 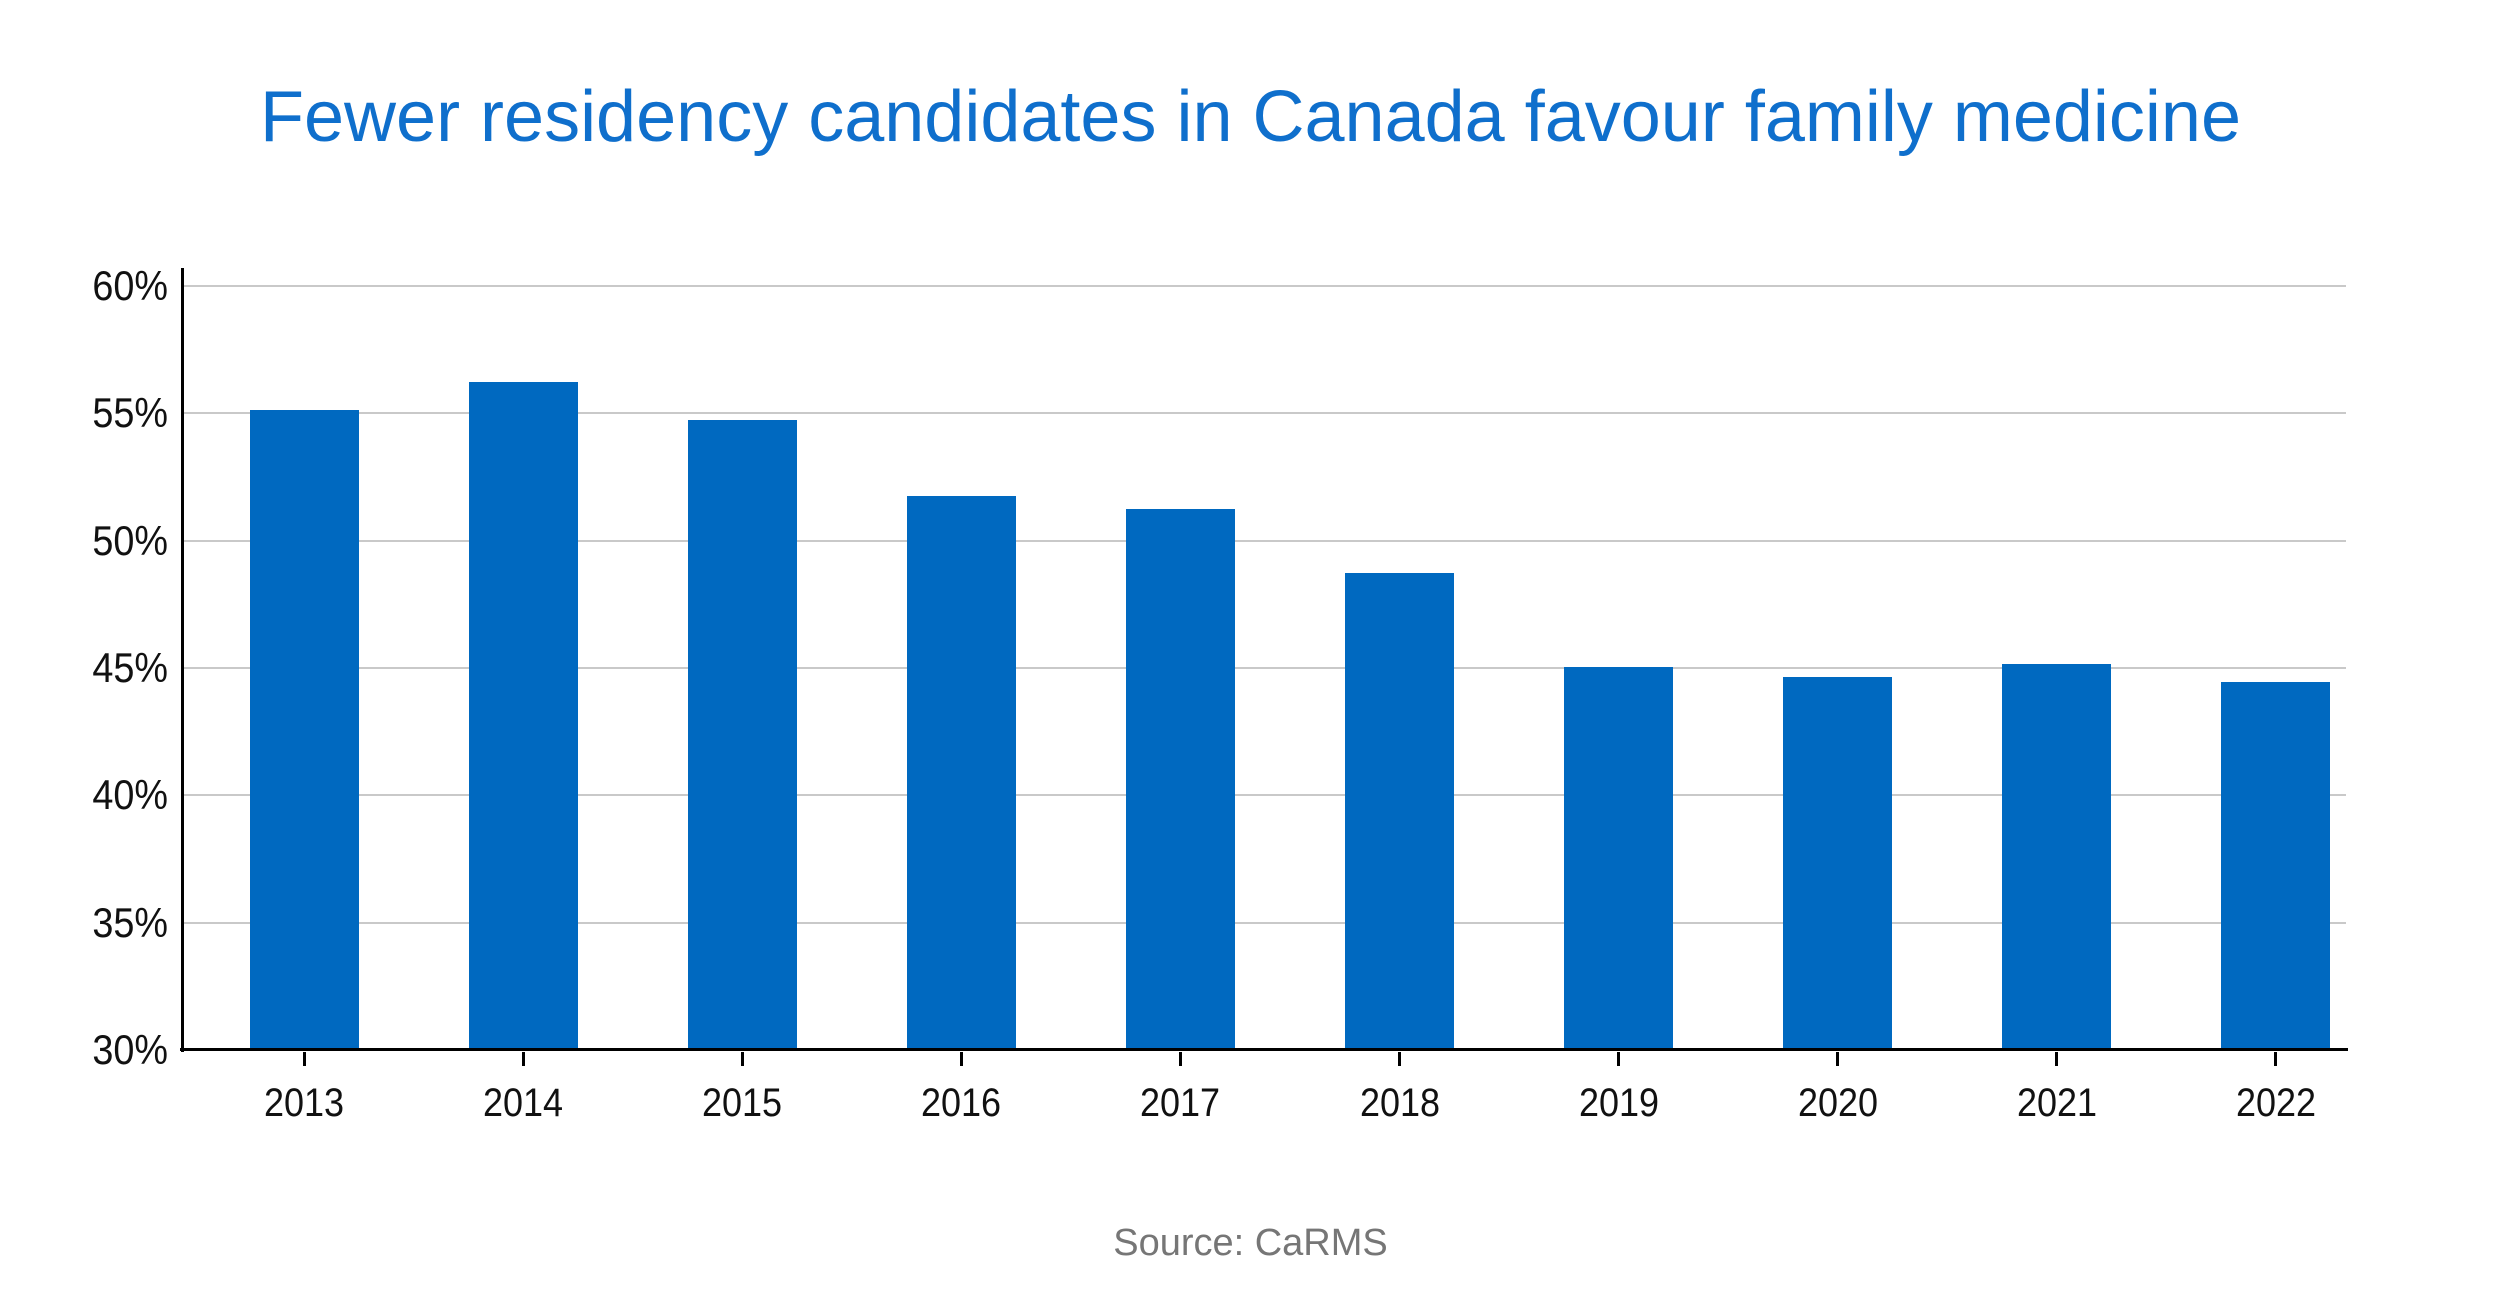 What do you see at coordinates (961, 772) in the screenshot?
I see `bar-2016` at bounding box center [961, 772].